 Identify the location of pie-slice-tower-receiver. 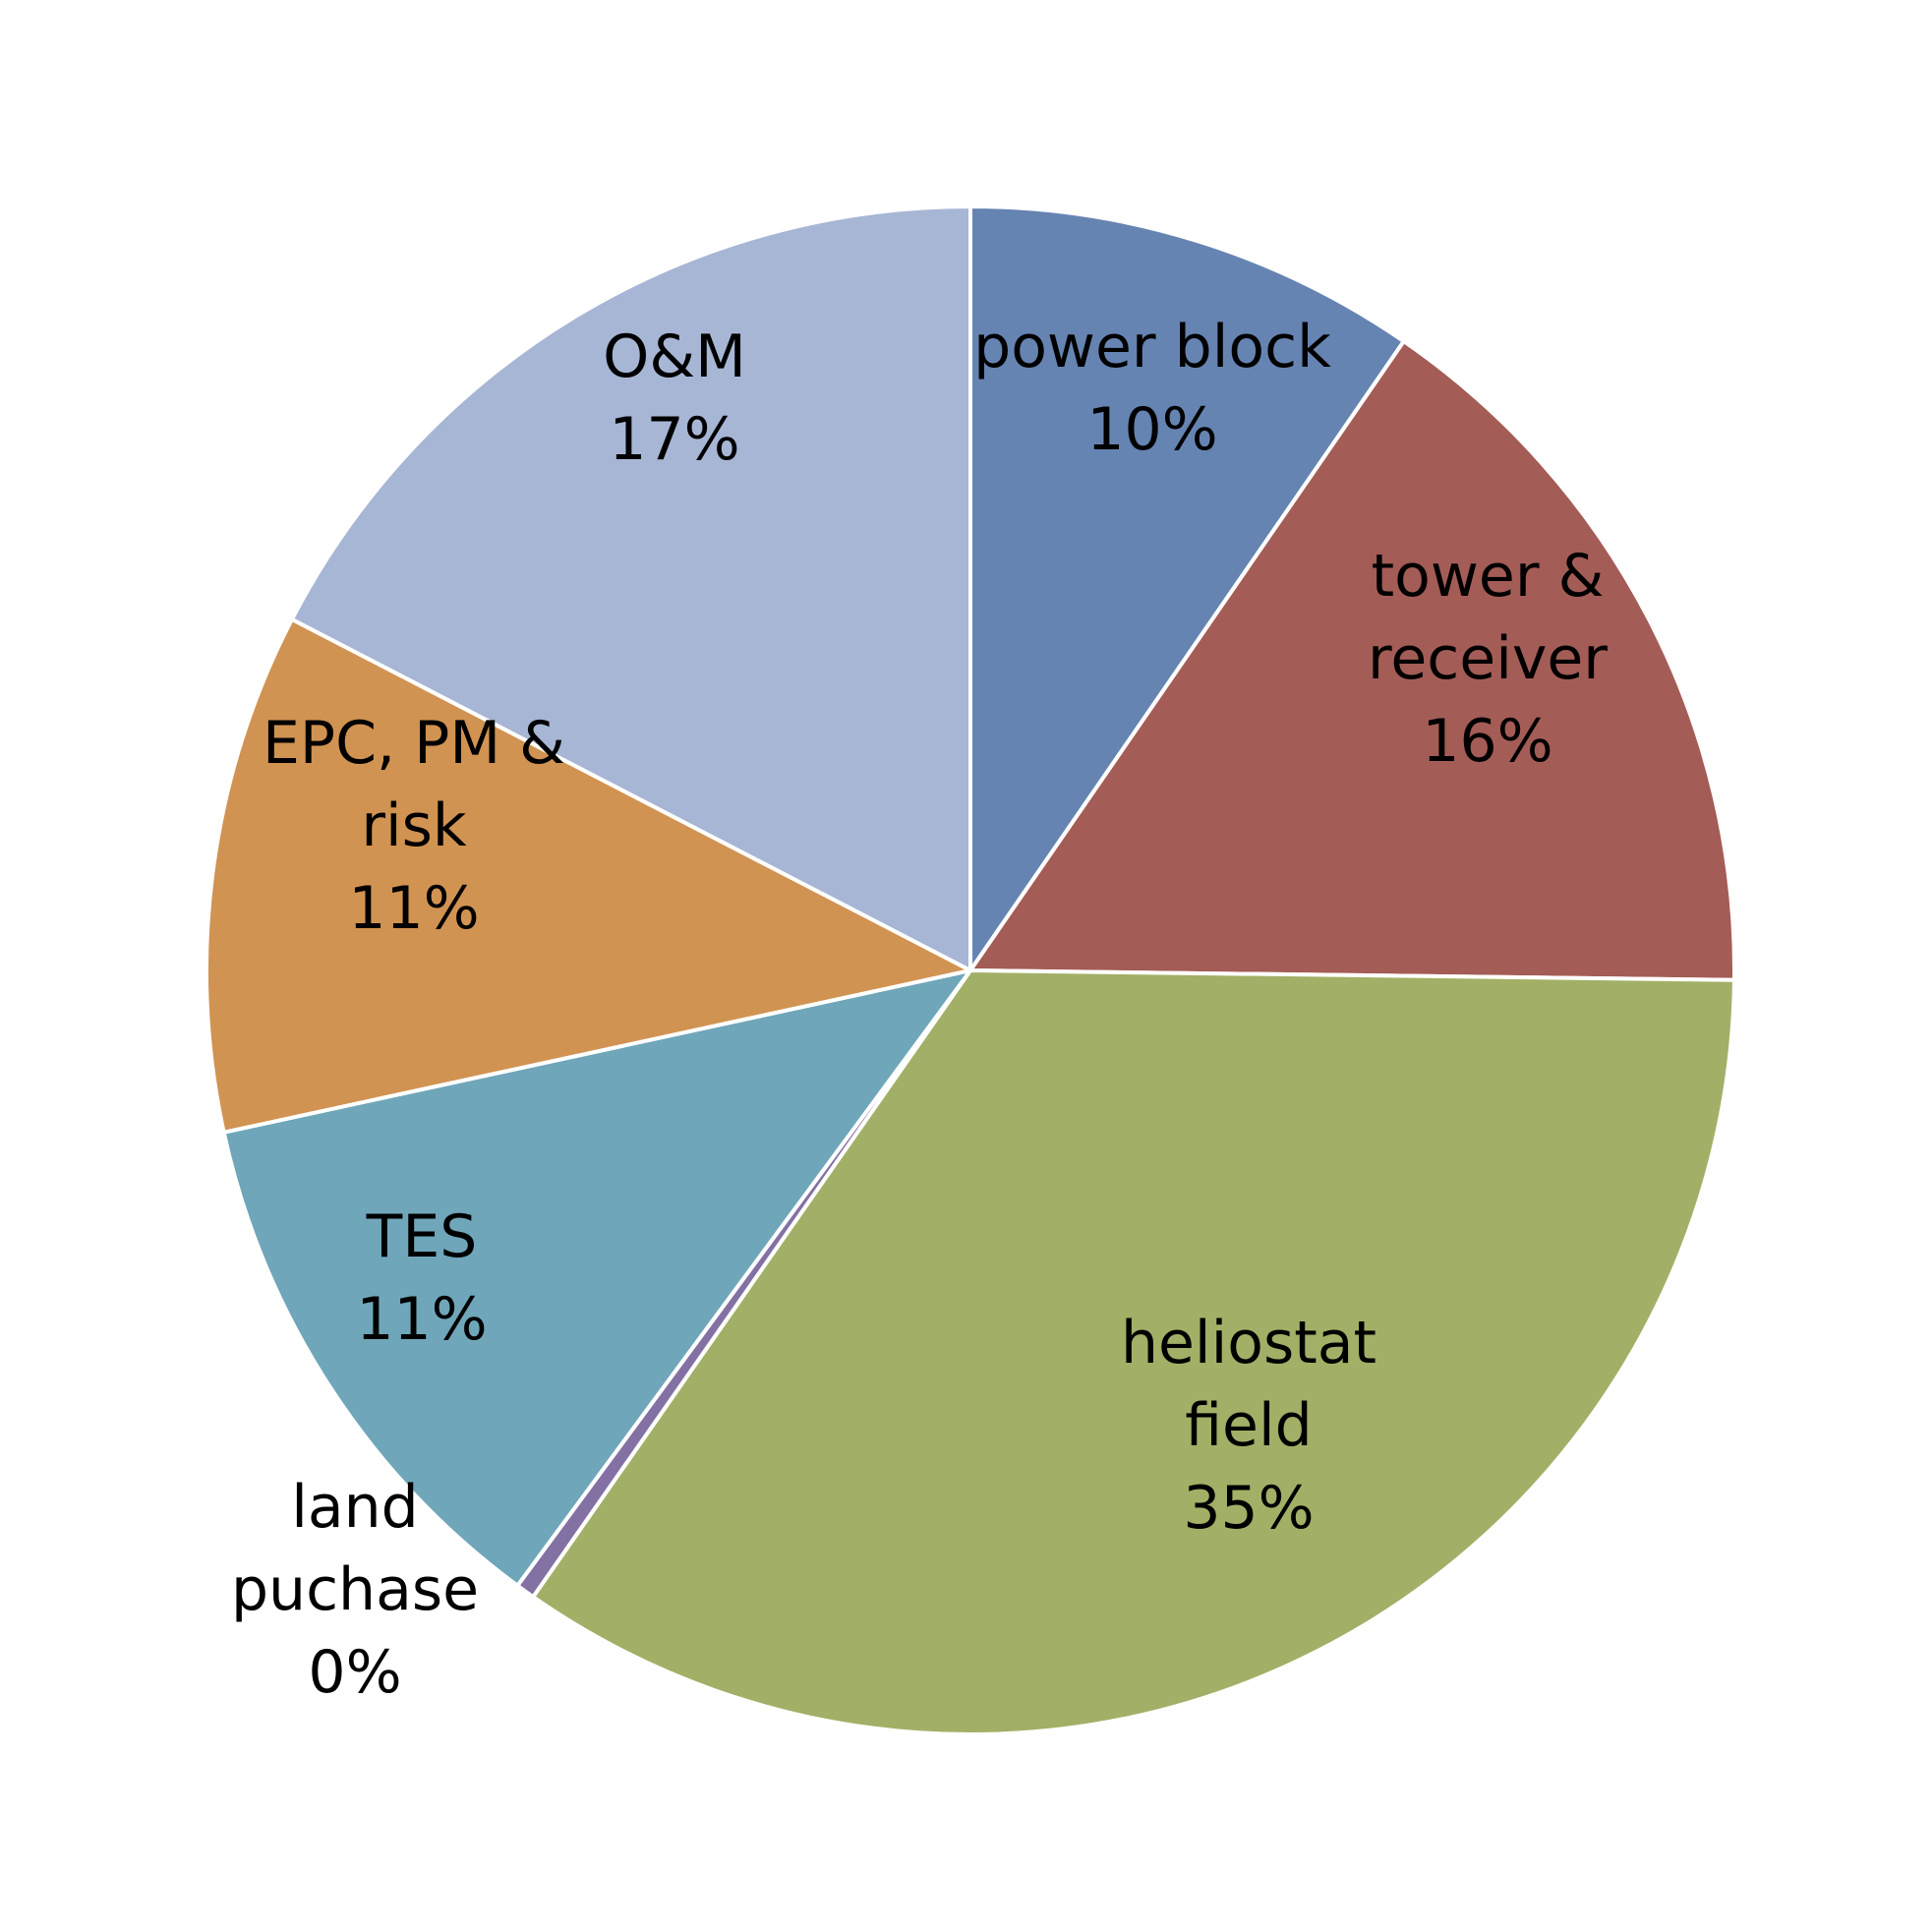
(1352, 660).